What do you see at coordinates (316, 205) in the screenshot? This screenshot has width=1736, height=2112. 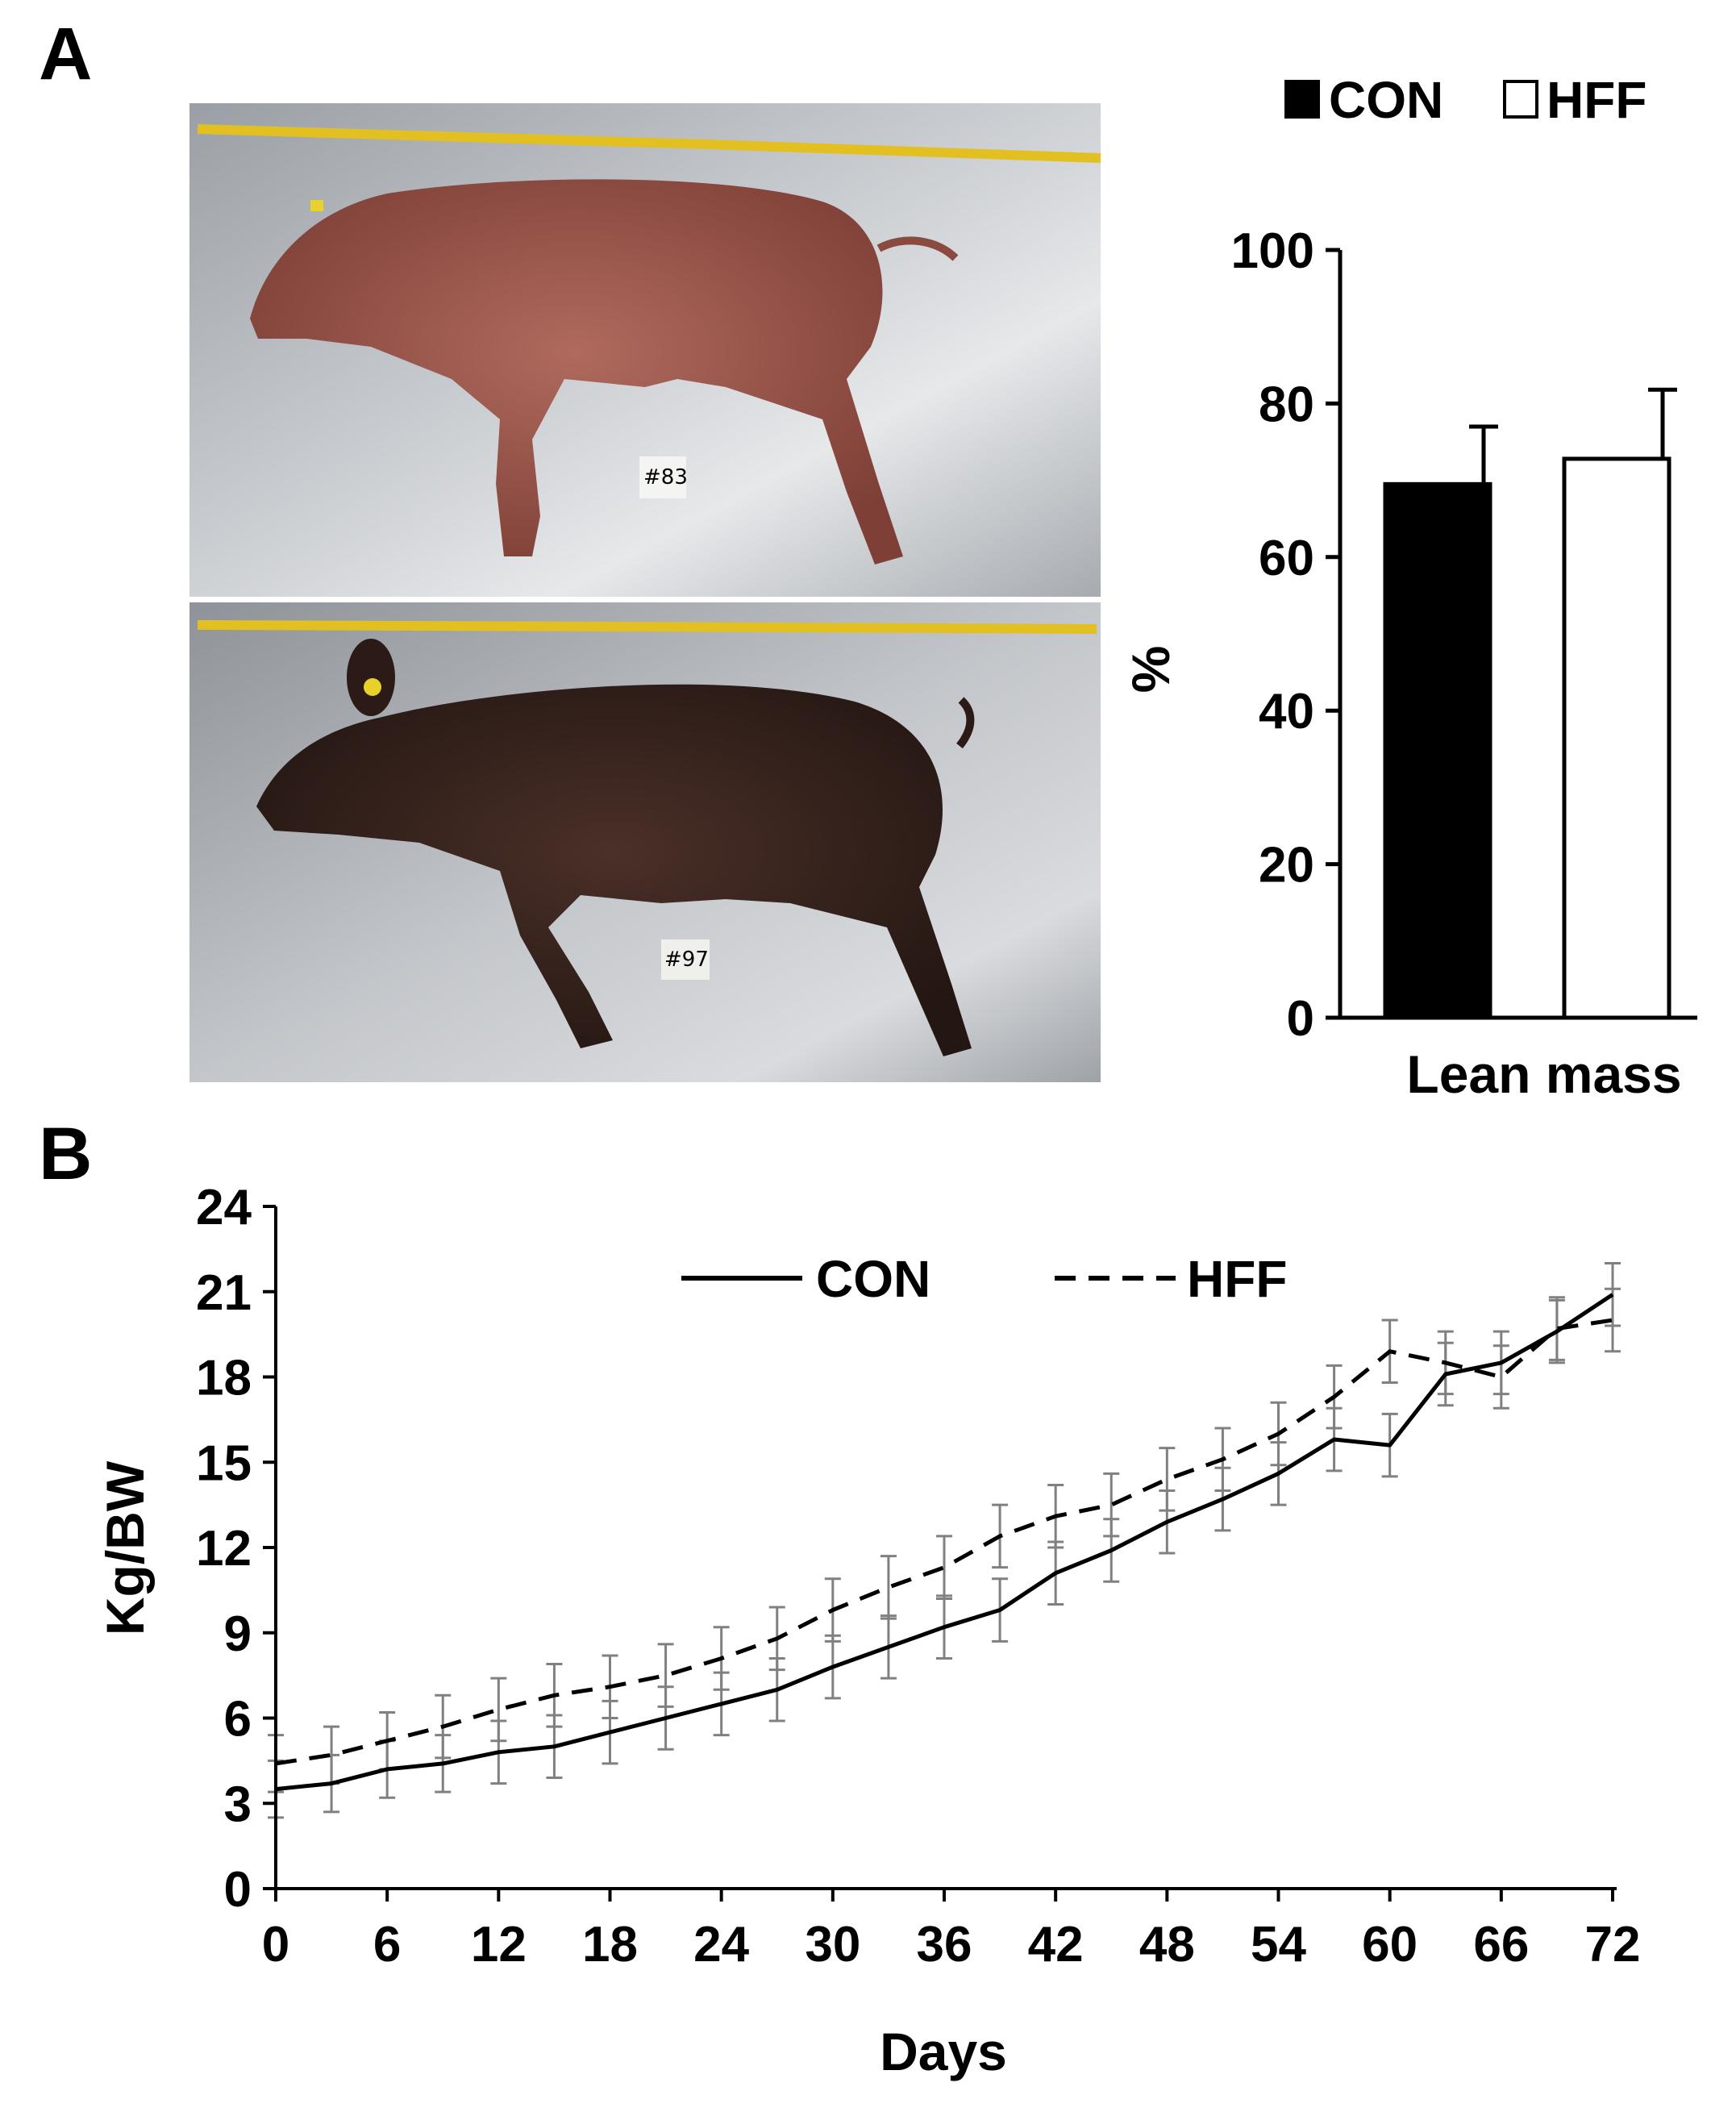 I see `ear-tag-top` at bounding box center [316, 205].